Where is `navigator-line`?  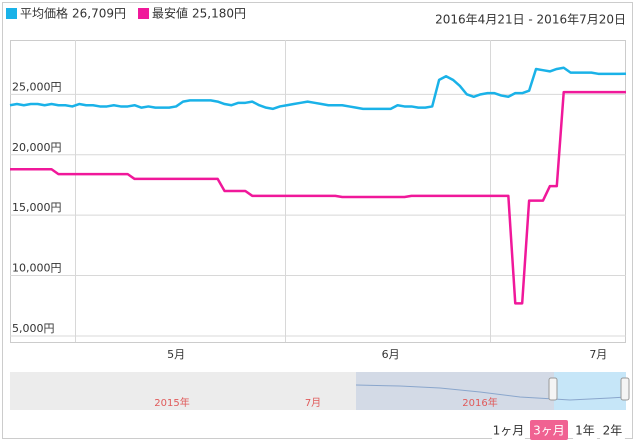 navigator-line is located at coordinates (491, 392).